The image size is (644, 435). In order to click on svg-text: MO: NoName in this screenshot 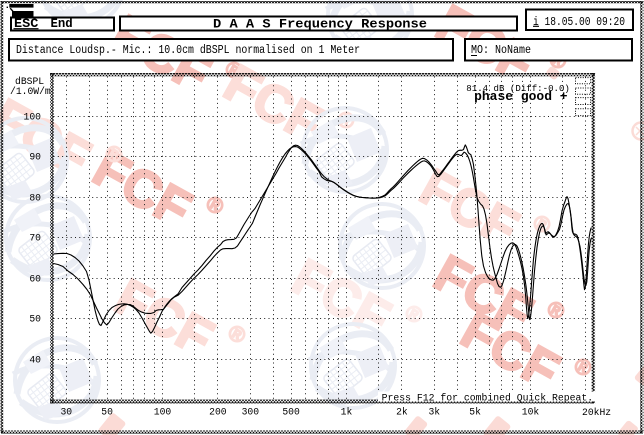, I will do `click(501, 50)`.